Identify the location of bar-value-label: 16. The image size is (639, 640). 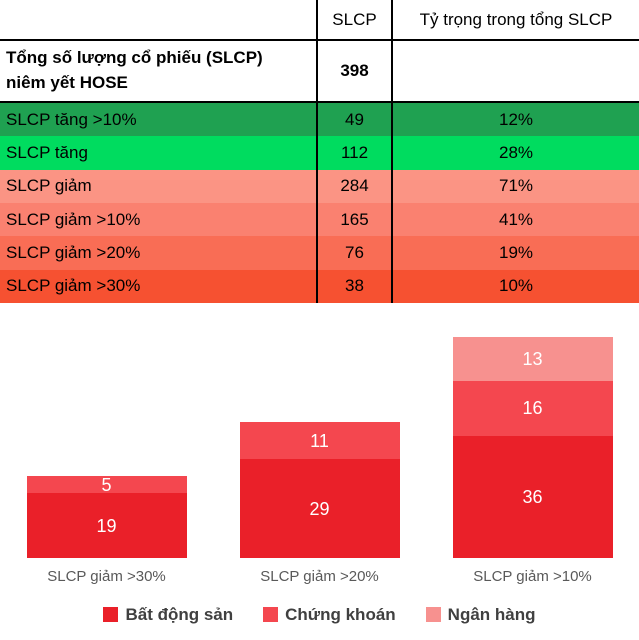
(532, 408).